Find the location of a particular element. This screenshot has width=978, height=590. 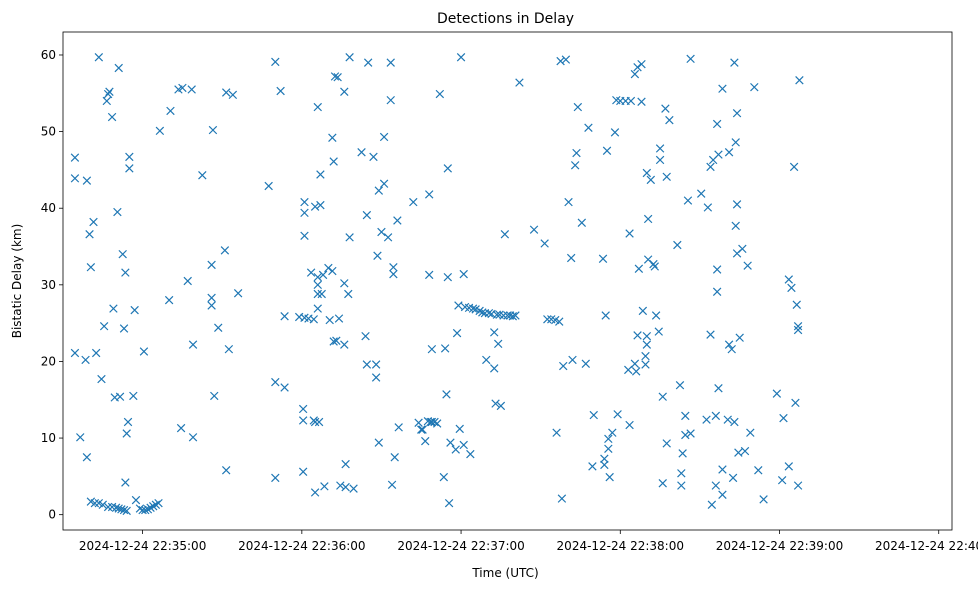

y-tick-label: 60 is located at coordinates (48, 55).